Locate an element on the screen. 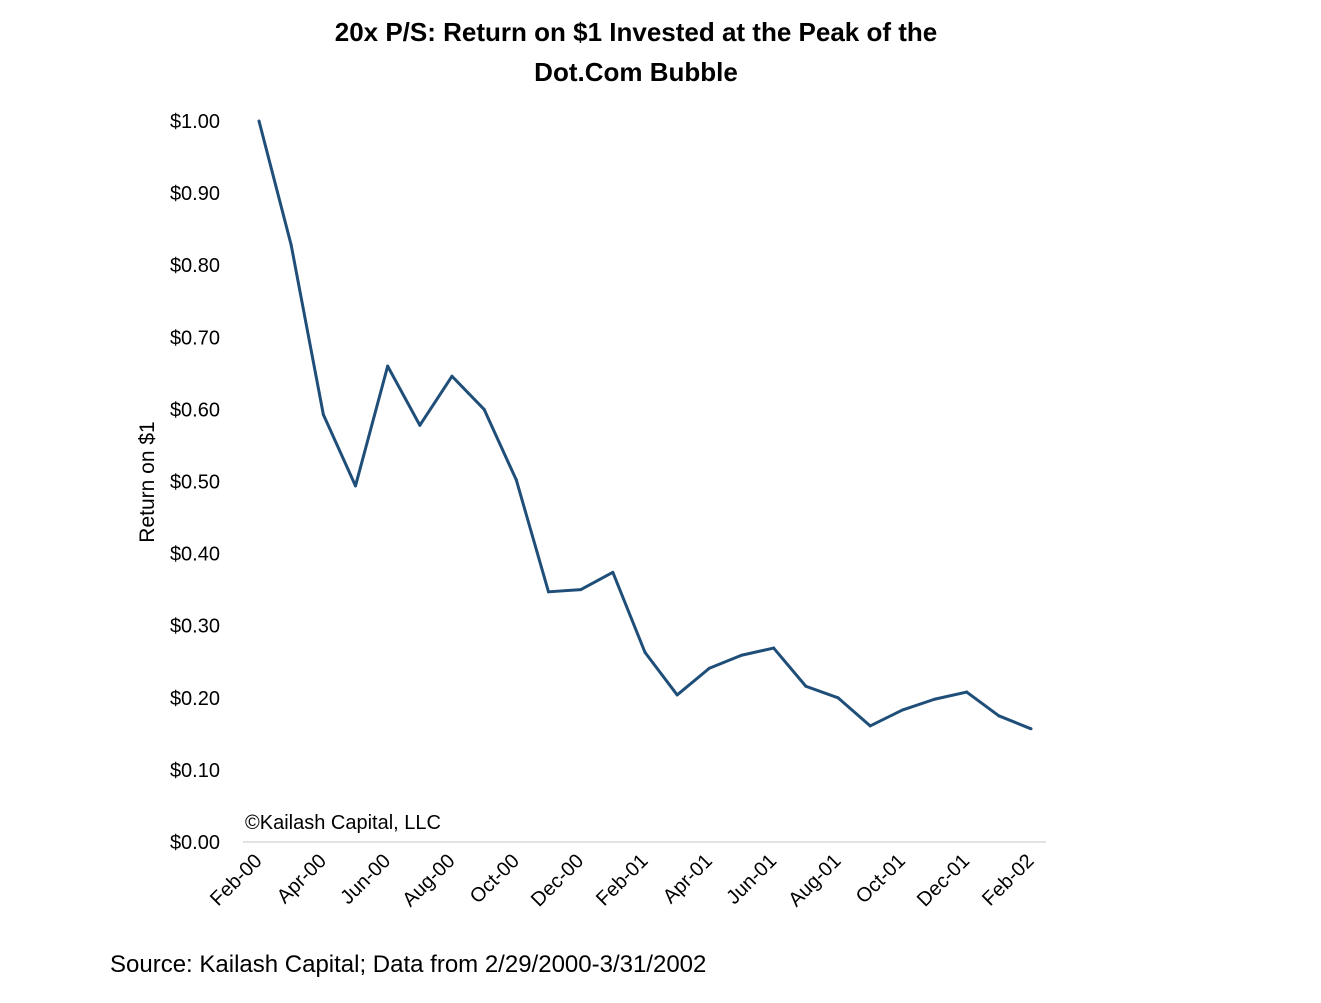 Image resolution: width=1321 pixels, height=1003 pixels. x-tick-label: Apr-00 is located at coordinates (302, 879).